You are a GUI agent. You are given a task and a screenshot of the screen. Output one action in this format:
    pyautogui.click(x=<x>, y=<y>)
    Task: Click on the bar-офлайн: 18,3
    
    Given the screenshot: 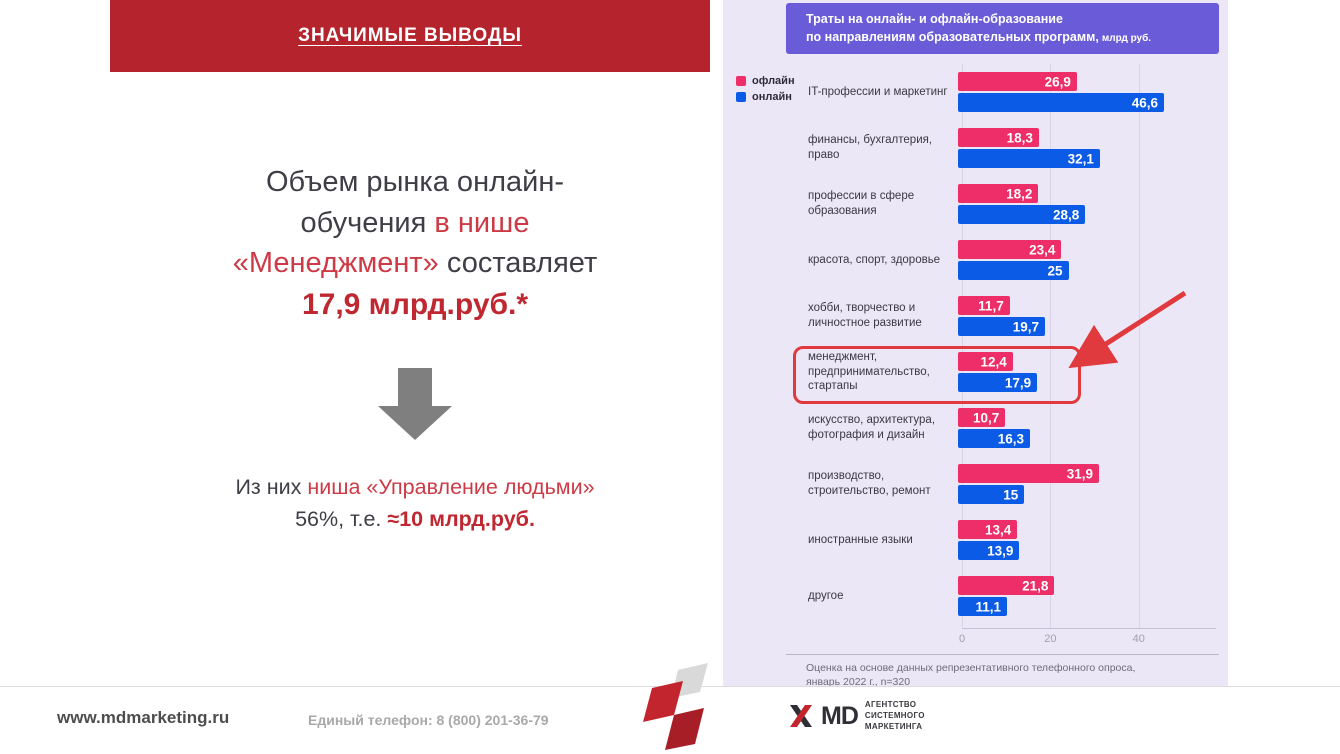 What is the action you would take?
    pyautogui.click(x=998, y=137)
    